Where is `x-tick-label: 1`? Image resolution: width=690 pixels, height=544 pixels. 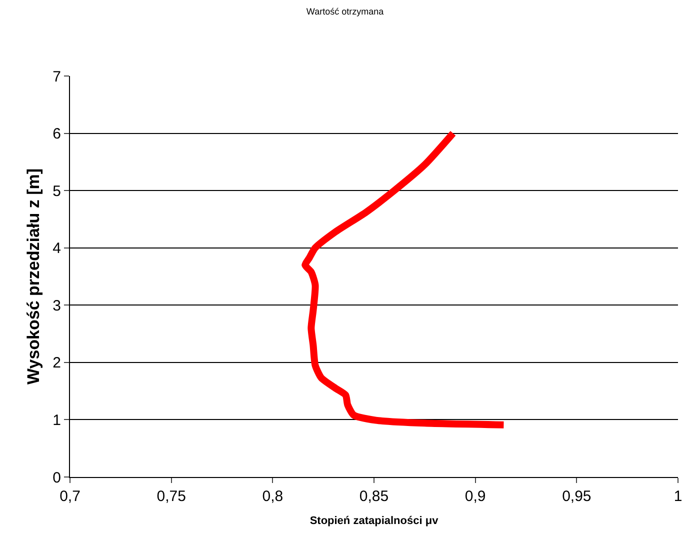
x-tick-label: 1 is located at coordinates (678, 496).